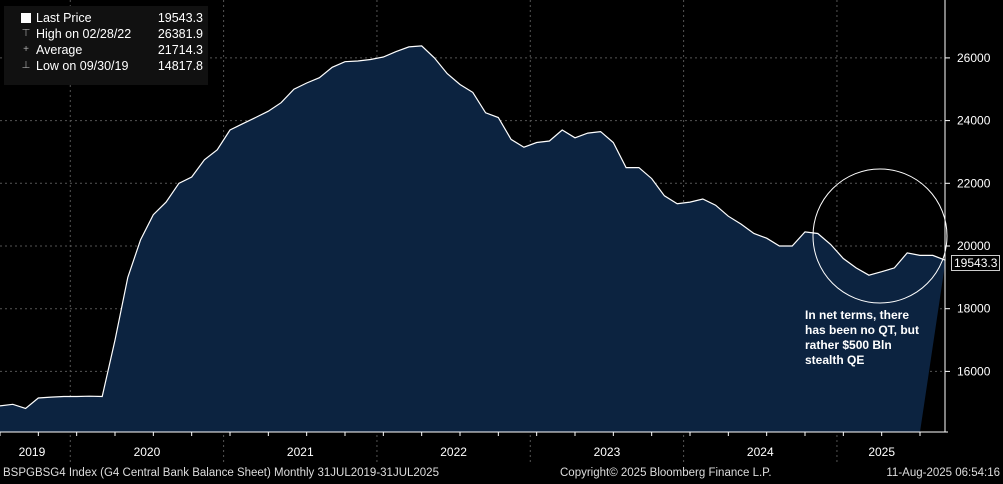 This screenshot has height=484, width=1003. What do you see at coordinates (26, 18) in the screenshot?
I see `square-icon` at bounding box center [26, 18].